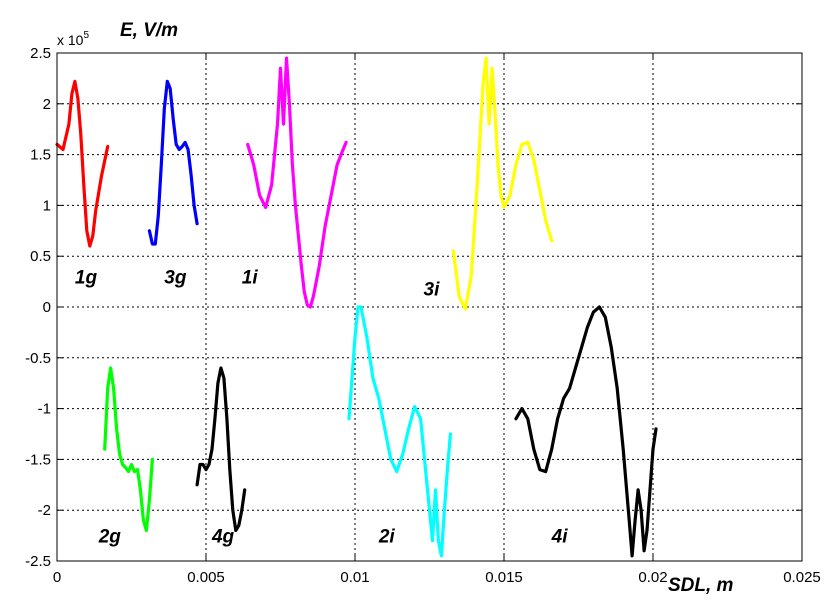 The image size is (827, 606). I want to click on series-label-2i: 2i, so click(387, 537).